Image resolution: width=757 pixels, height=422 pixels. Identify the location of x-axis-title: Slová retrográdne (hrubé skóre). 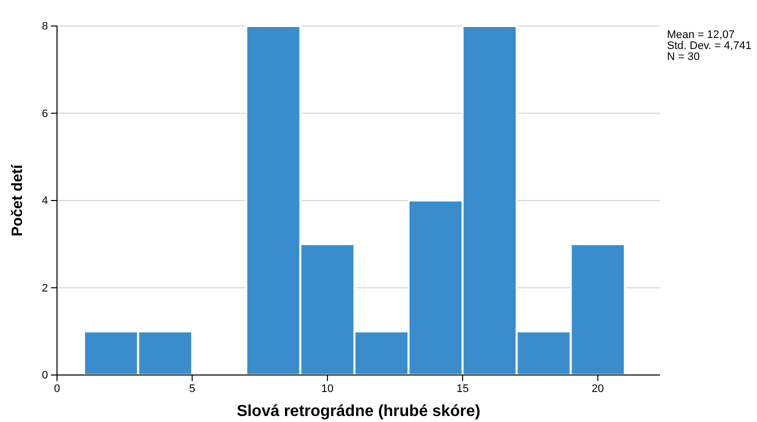
(358, 411).